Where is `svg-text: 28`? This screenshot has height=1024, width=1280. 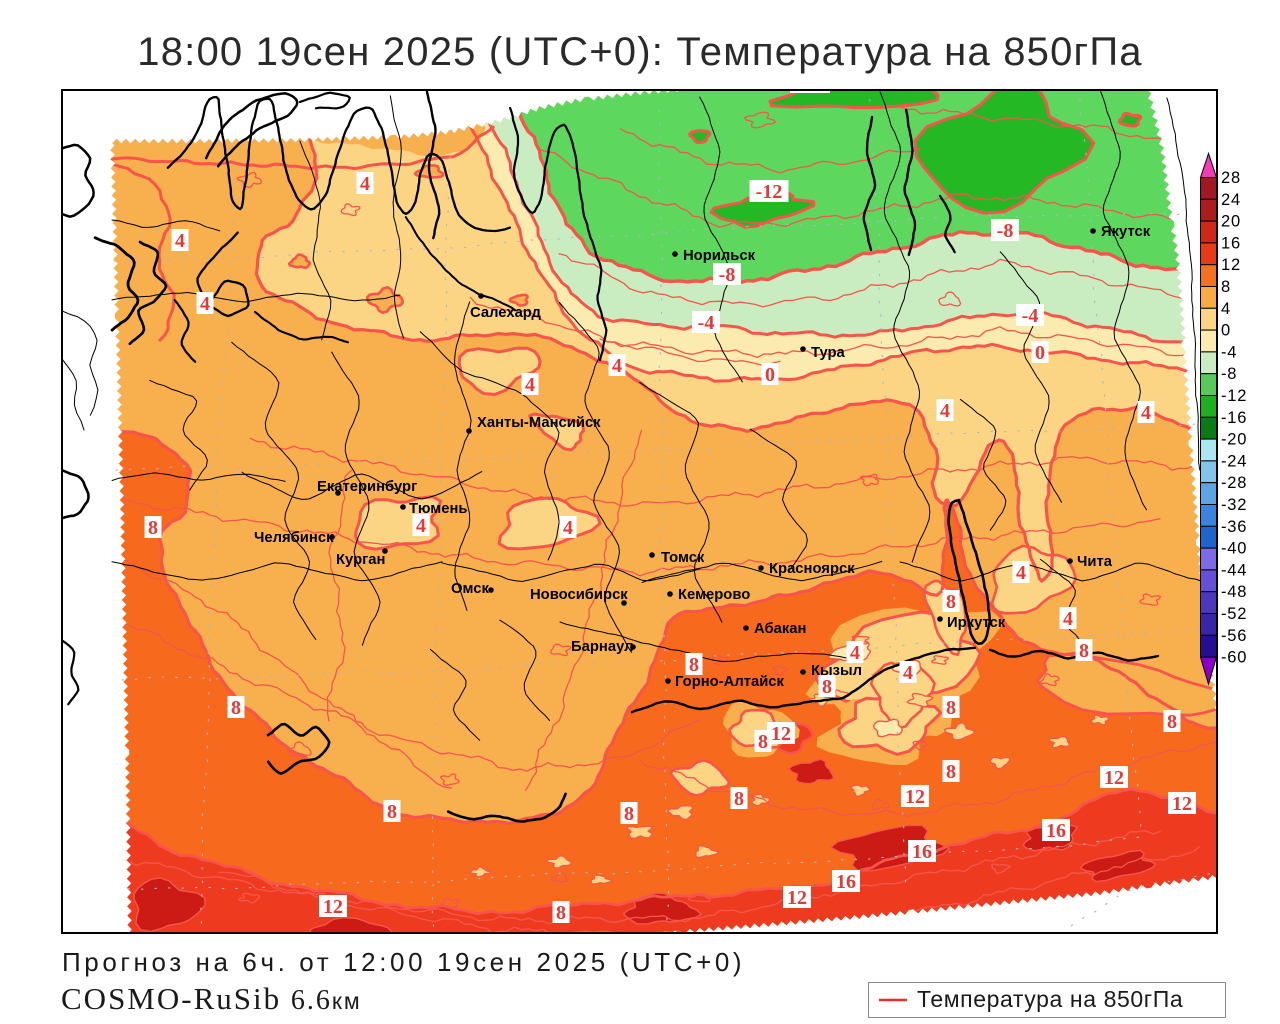
svg-text: 28 is located at coordinates (1231, 178).